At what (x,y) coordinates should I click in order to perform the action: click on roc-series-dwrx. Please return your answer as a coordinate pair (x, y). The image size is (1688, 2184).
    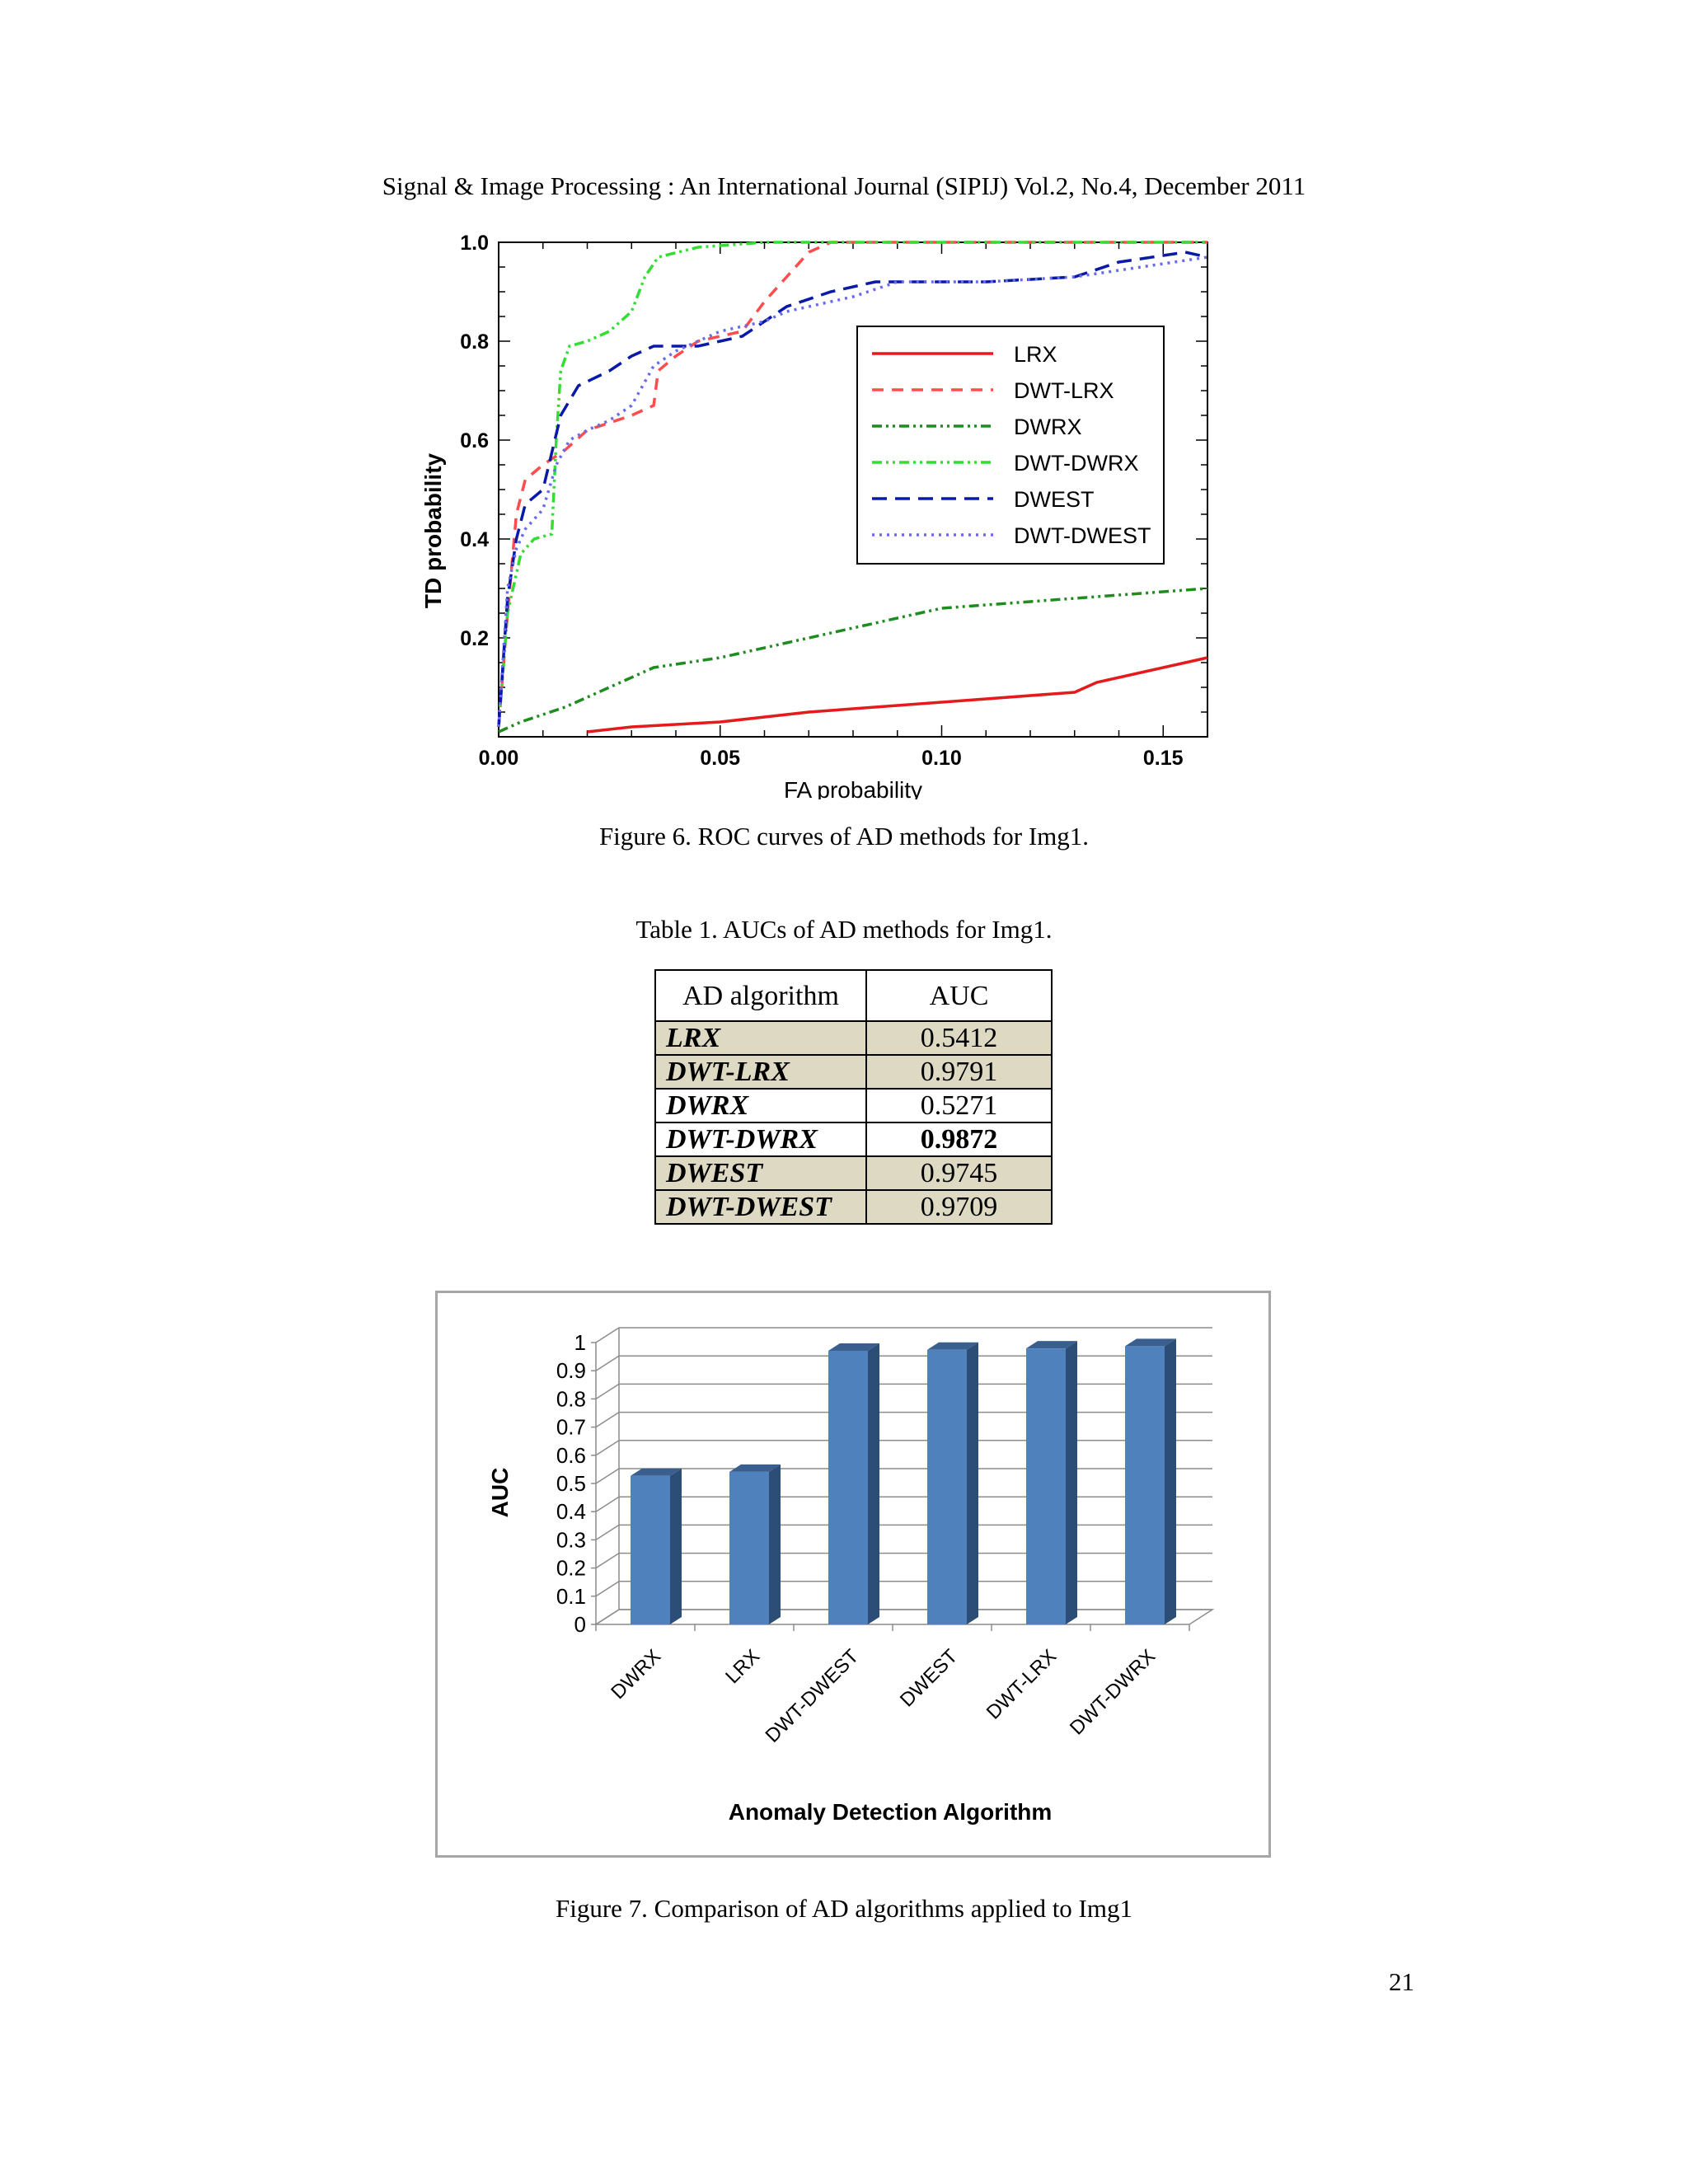
    Looking at the image, I should click on (853, 660).